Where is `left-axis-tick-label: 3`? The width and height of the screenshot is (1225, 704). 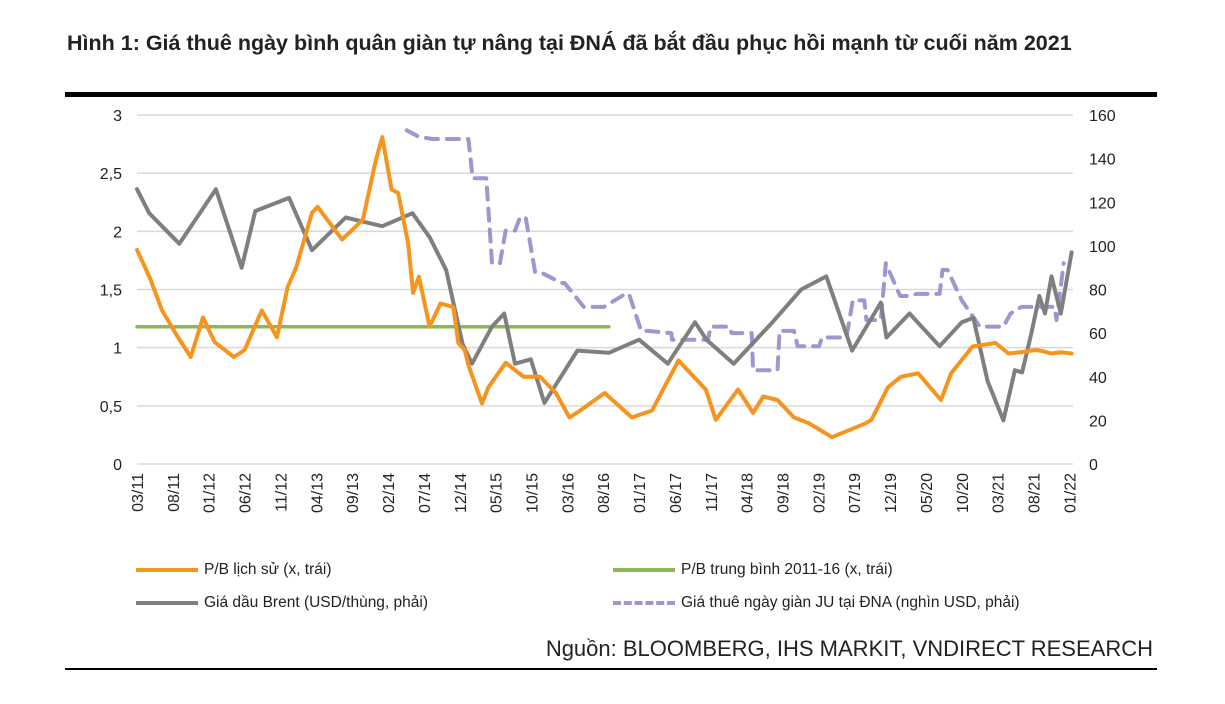
left-axis-tick-label: 3 is located at coordinates (117, 116).